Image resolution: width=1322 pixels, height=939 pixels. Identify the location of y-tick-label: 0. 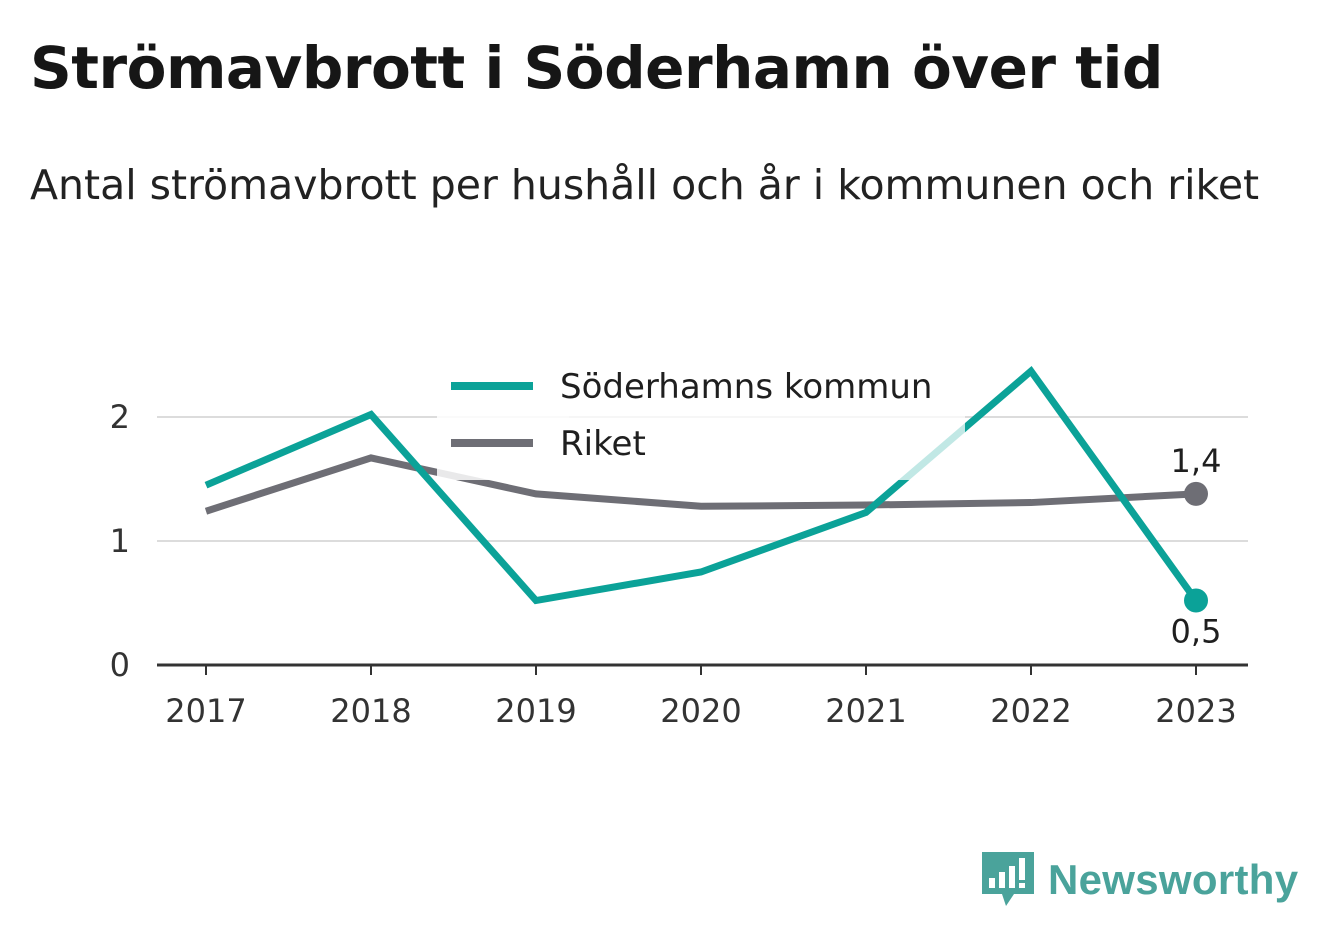
(120, 665).